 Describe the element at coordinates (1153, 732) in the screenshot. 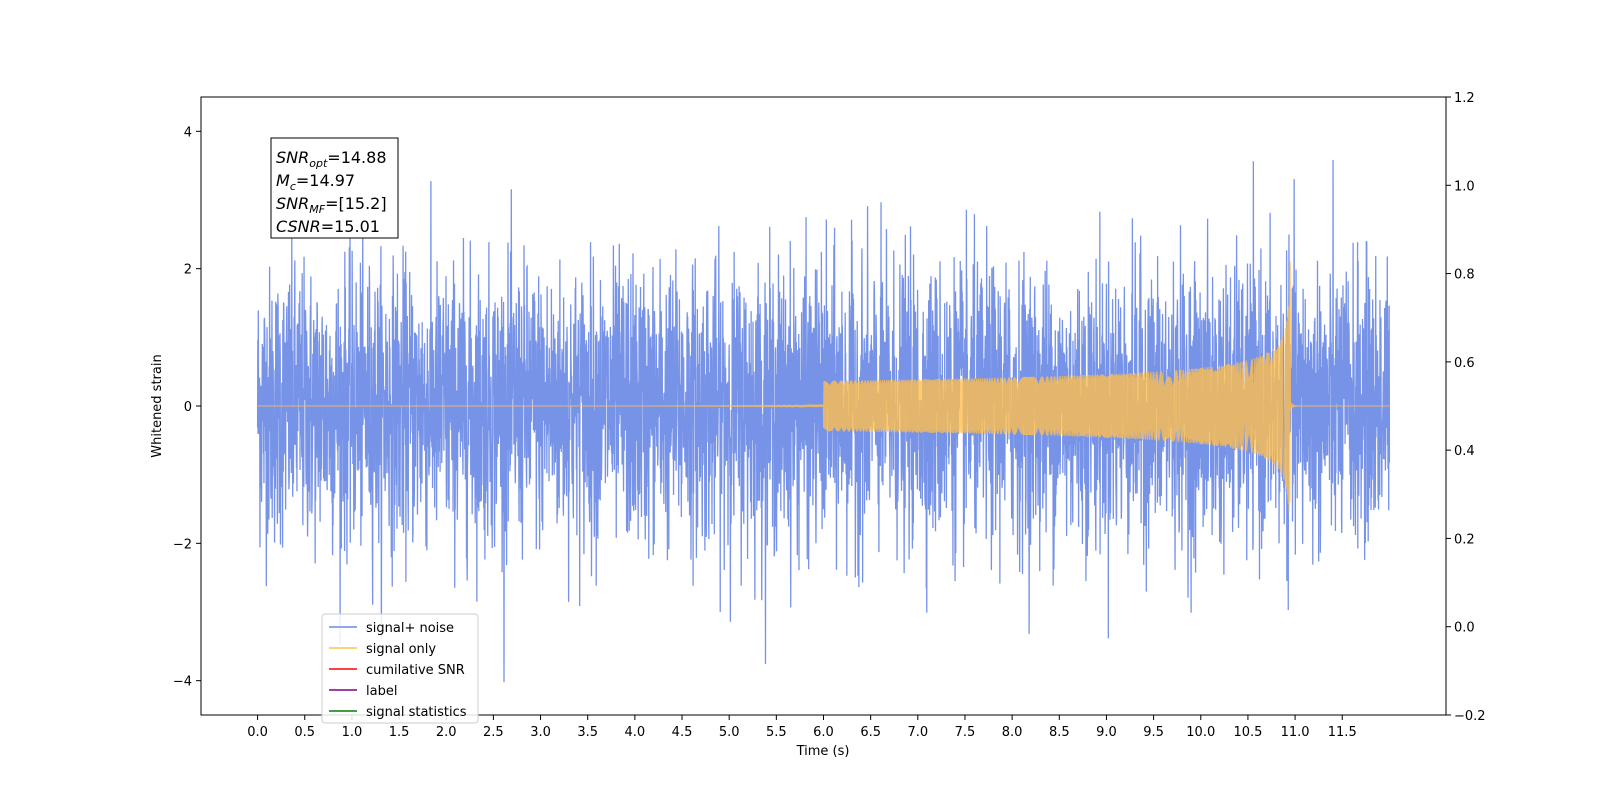

I see `x-tick-label: 9.5` at that location.